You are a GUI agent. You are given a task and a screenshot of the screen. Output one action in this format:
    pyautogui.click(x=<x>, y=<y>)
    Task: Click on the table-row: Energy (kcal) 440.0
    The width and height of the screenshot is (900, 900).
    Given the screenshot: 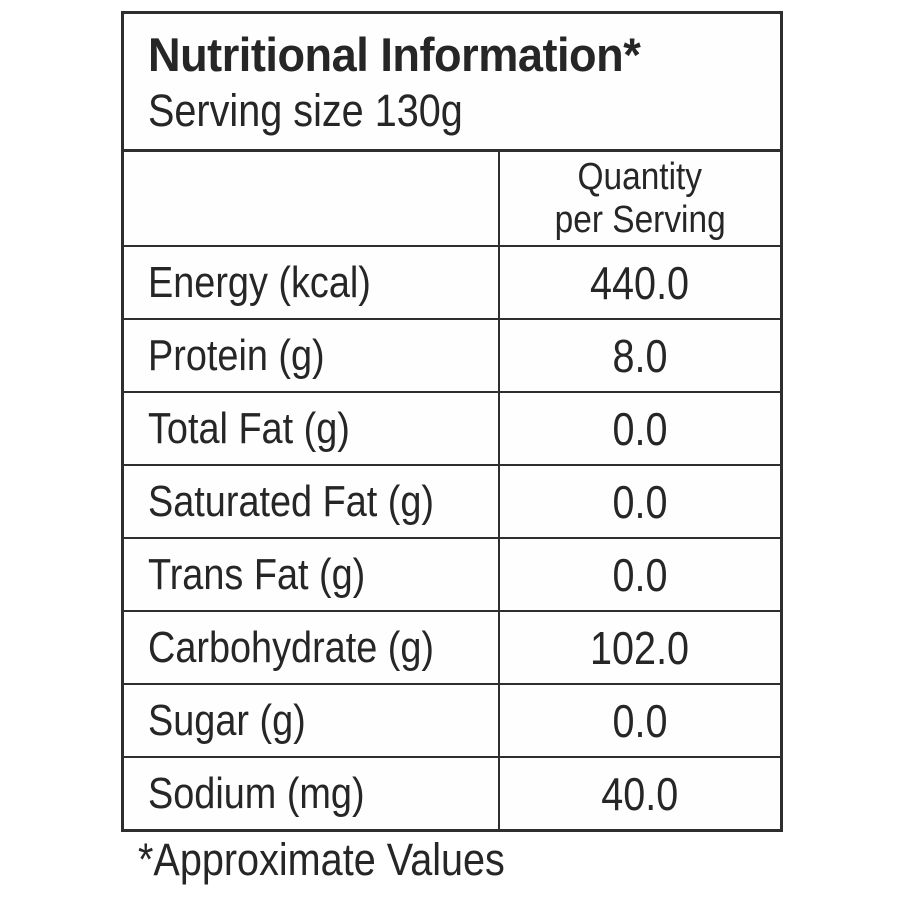 What is the action you would take?
    pyautogui.click(x=452, y=281)
    